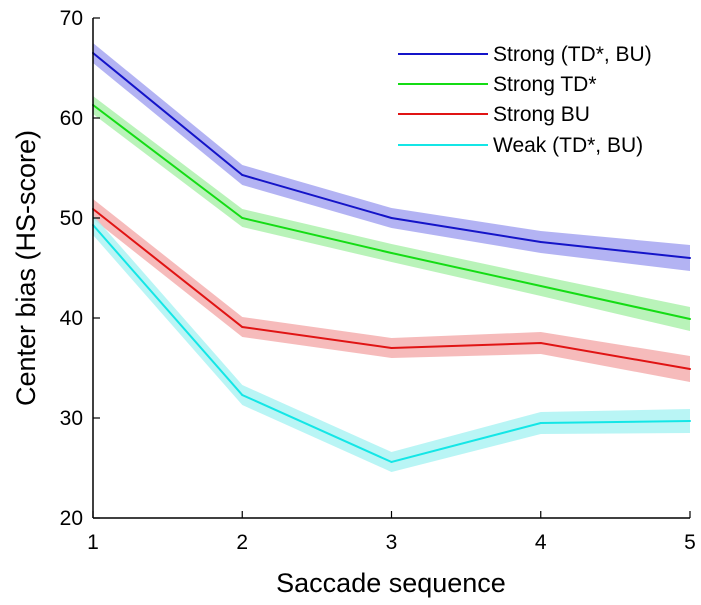 The height and width of the screenshot is (605, 701). Describe the element at coordinates (392, 542) in the screenshot. I see `x-tick-label: 3` at that location.